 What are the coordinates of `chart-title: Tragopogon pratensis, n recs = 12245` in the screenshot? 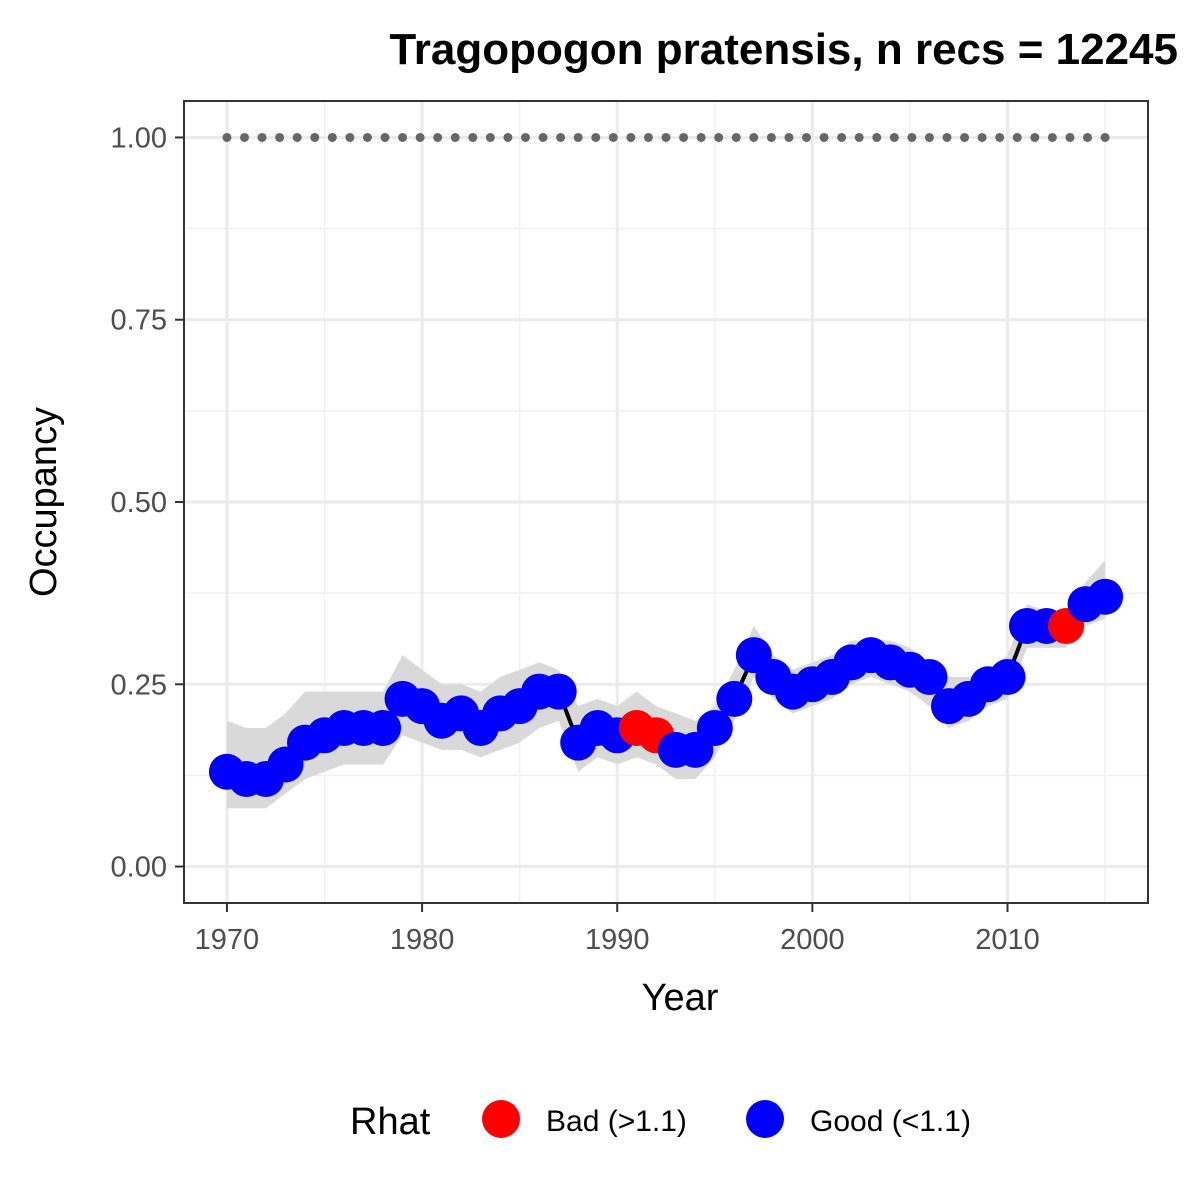 It's located at (783, 49).